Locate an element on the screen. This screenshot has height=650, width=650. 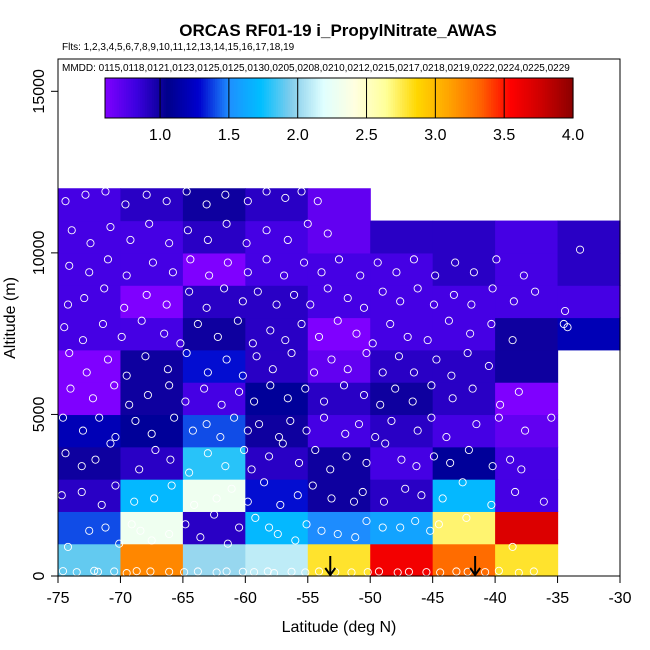
arrow-head is located at coordinates (330, 572).